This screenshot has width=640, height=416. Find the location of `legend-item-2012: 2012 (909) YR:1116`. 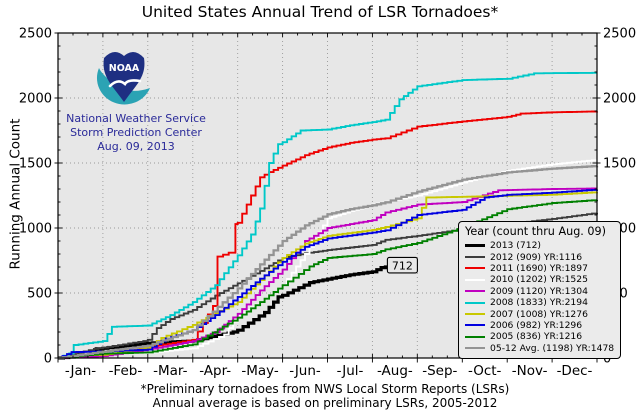

legend-item-2012: 2012 (909) YR:1116 is located at coordinates (539, 257).